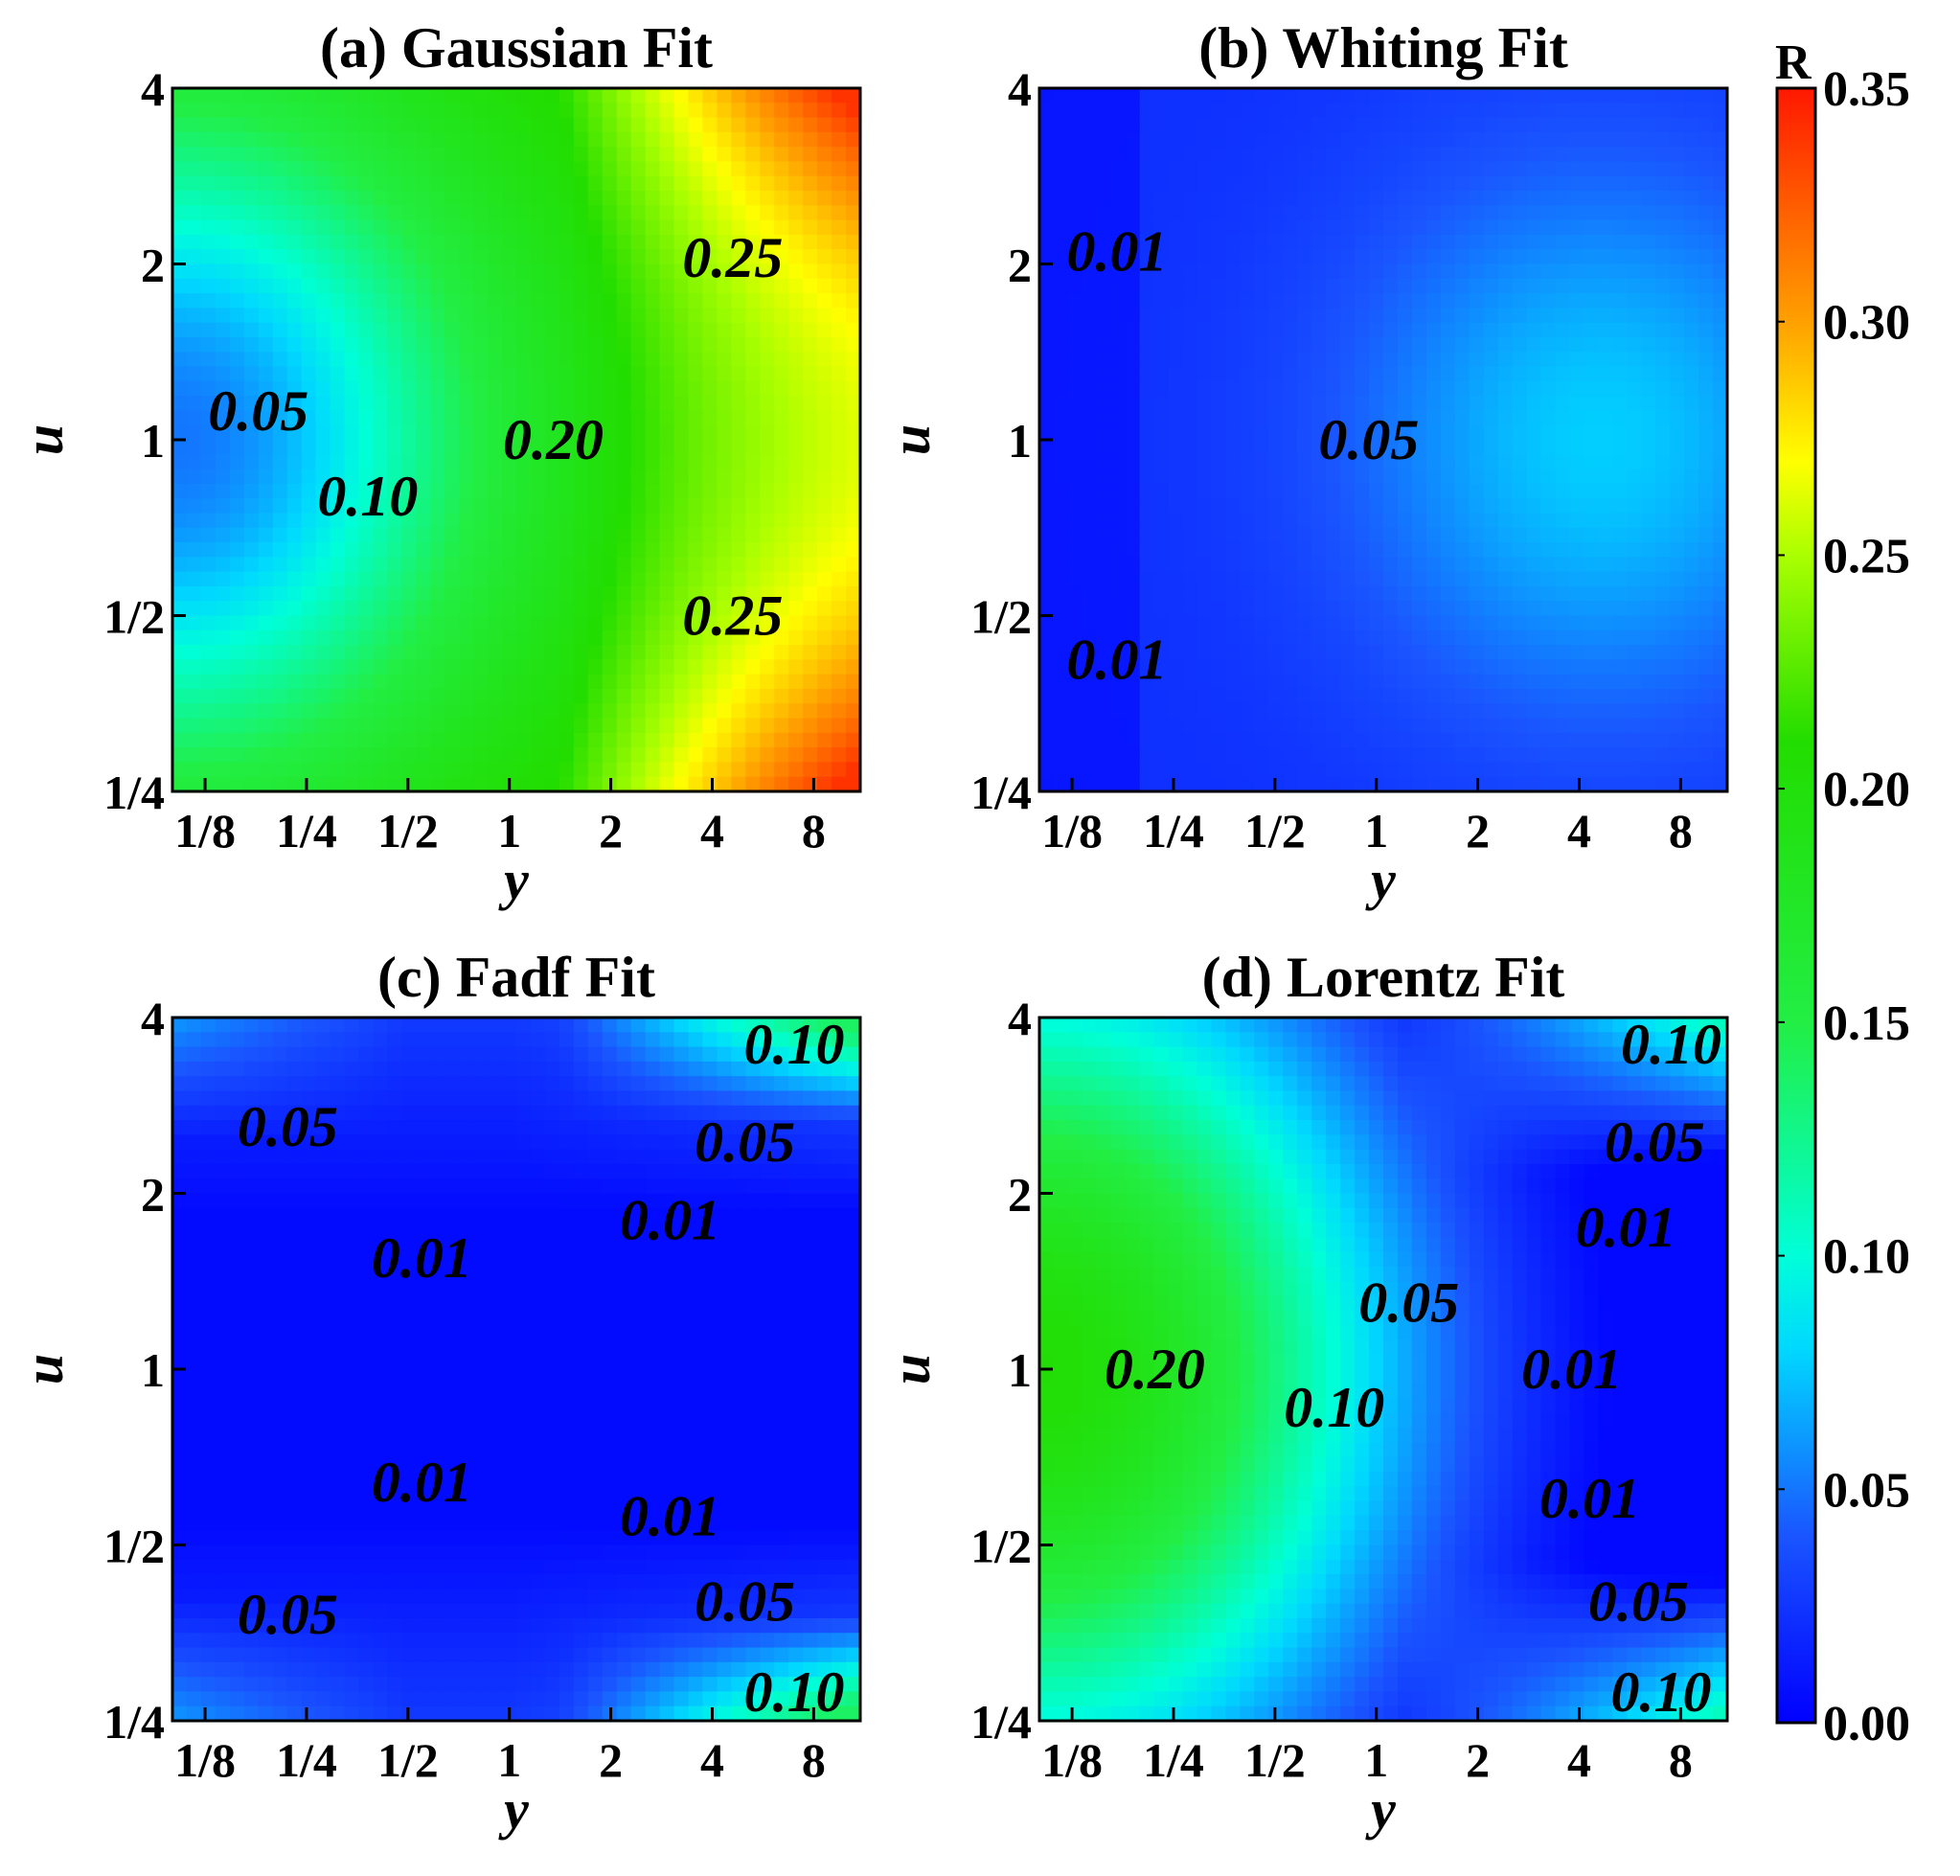 This screenshot has height=1876, width=1960. What do you see at coordinates (1001, 792) in the screenshot?
I see `y-tick-label: 1/4` at bounding box center [1001, 792].